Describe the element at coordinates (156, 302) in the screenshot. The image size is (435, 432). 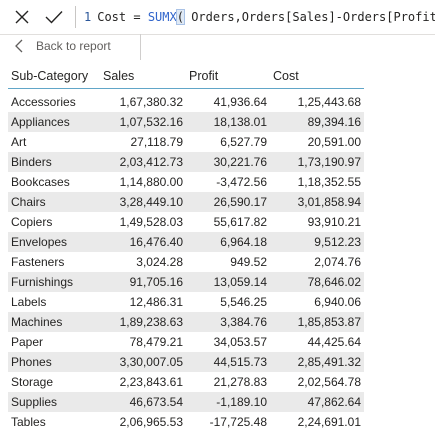
I see `cell-sales: 12,486.31` at that location.